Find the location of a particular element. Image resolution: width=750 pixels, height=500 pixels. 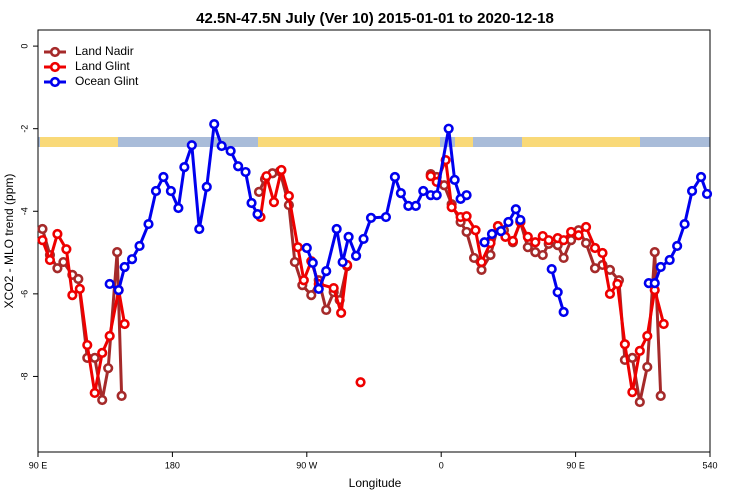

x-axis-label: Longitude is located at coordinates (375, 483).